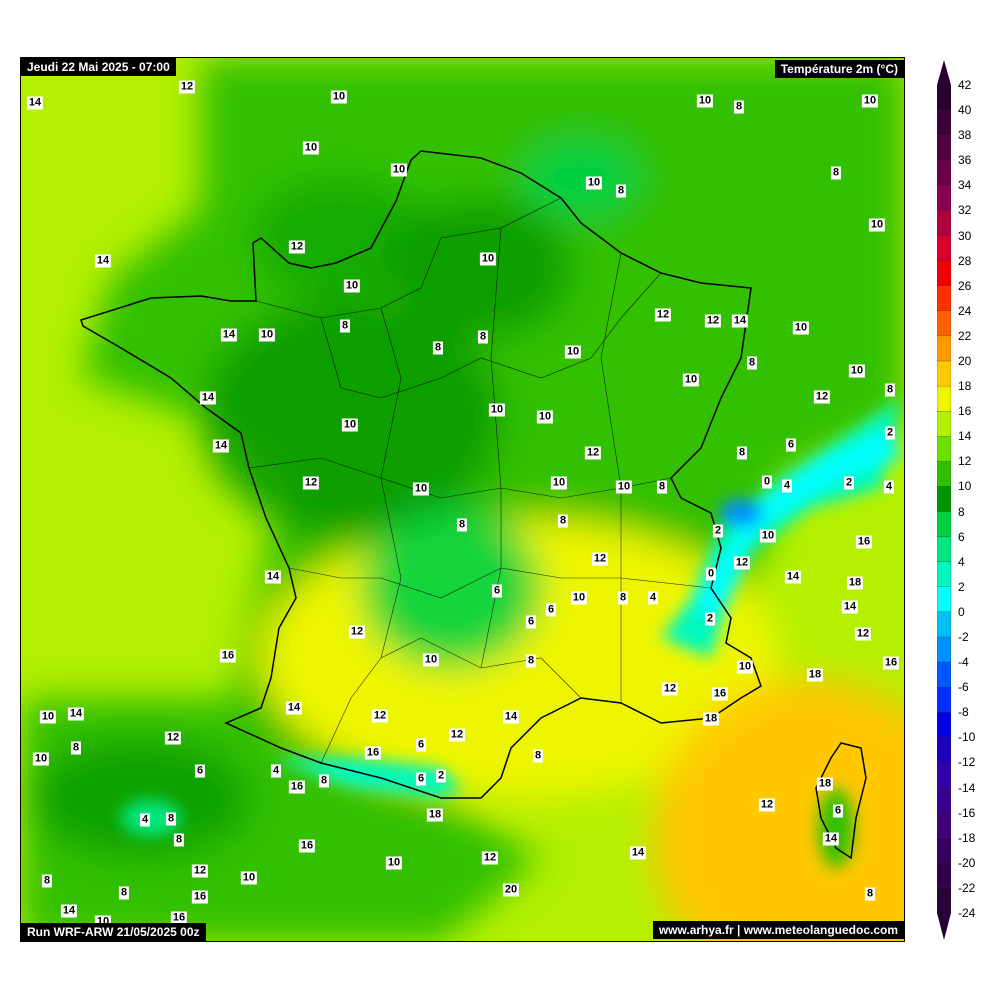 This screenshot has width=1000, height=1000. What do you see at coordinates (965, 361) in the screenshot?
I see `colorbar-tick: 20` at bounding box center [965, 361].